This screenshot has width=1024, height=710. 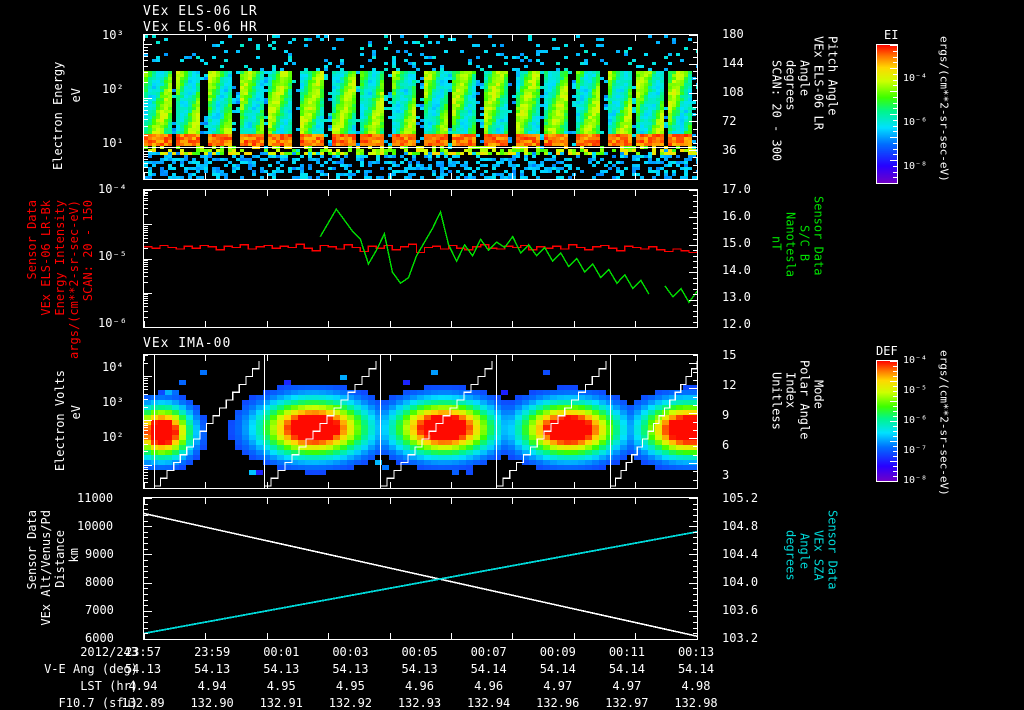 What do you see at coordinates (790, 555) in the screenshot?
I see `panel4-right-label-4: degrees` at bounding box center [790, 555].